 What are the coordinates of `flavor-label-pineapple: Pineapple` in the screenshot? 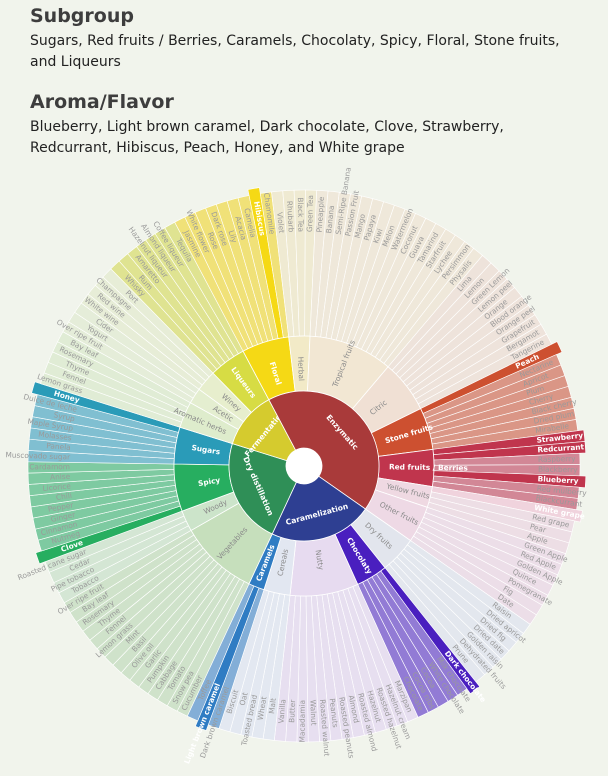 It's located at (320, 214).